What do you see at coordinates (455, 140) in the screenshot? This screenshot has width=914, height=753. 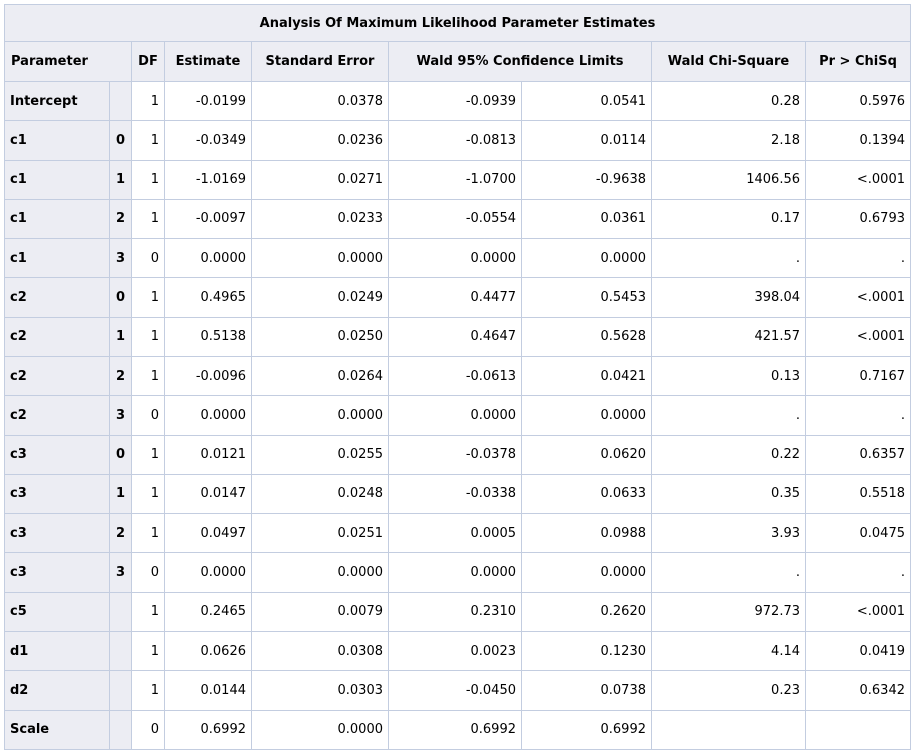 I see `cell-lower-limit: -0.0813` at bounding box center [455, 140].